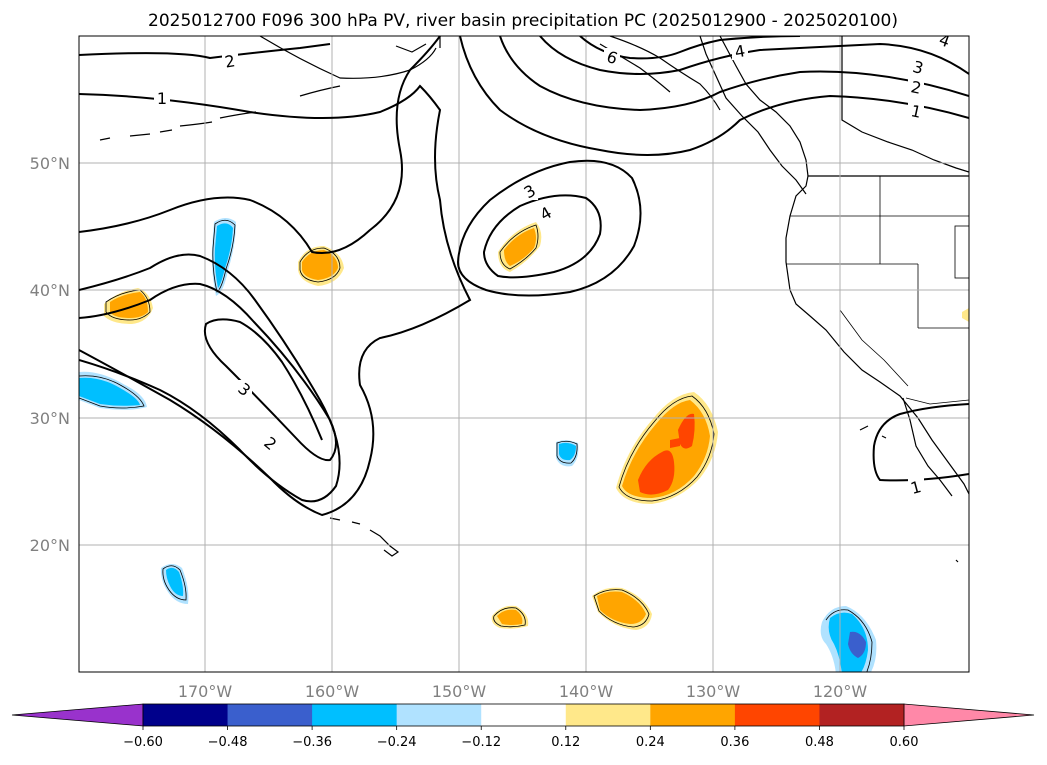  I want to click on lat-label: 20°N, so click(50, 545).